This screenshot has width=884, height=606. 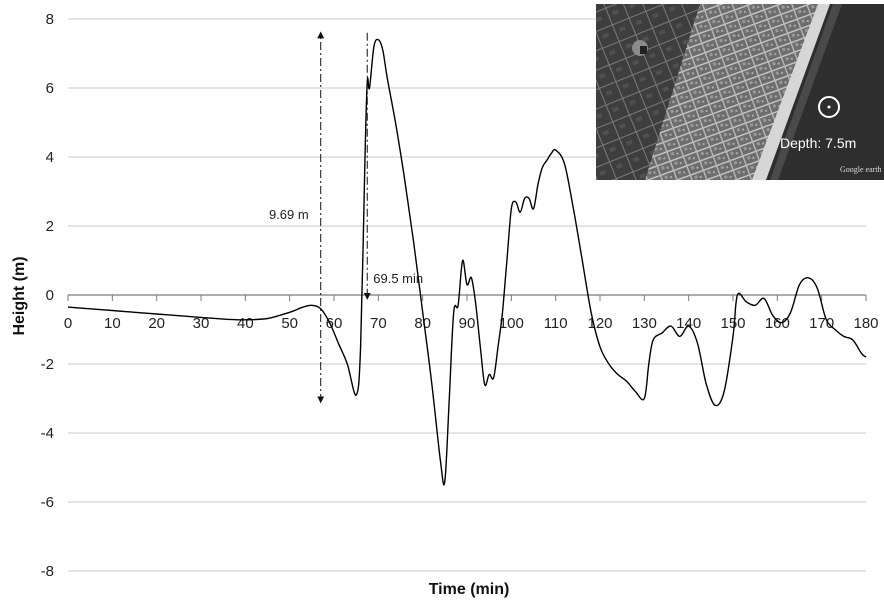 I want to click on x-tick-label-150: 150, so click(x=732, y=323).